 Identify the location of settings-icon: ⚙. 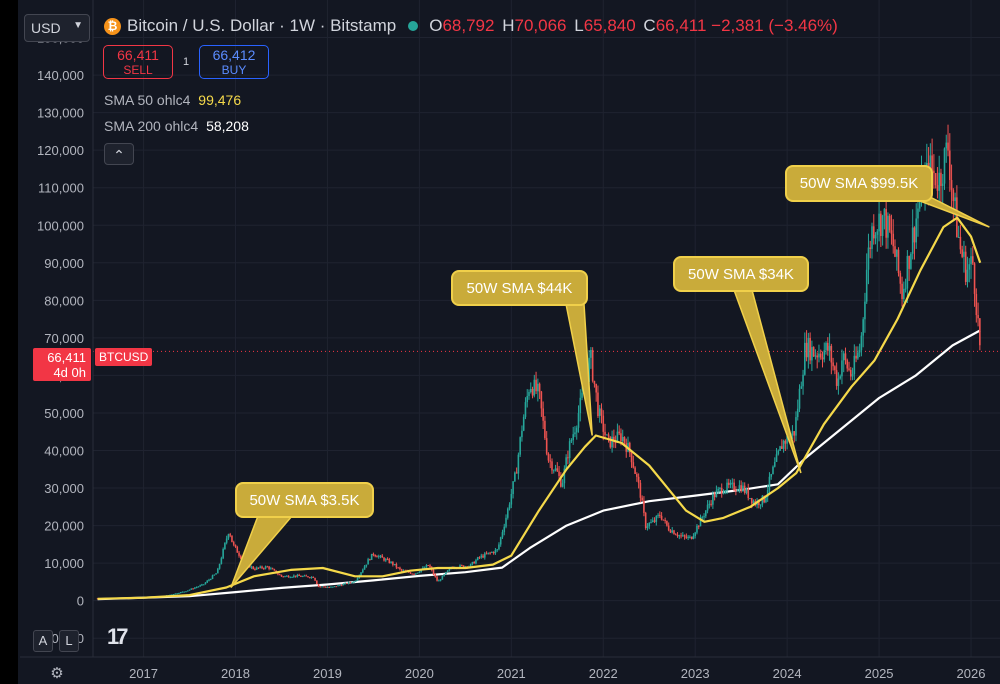
(57, 673).